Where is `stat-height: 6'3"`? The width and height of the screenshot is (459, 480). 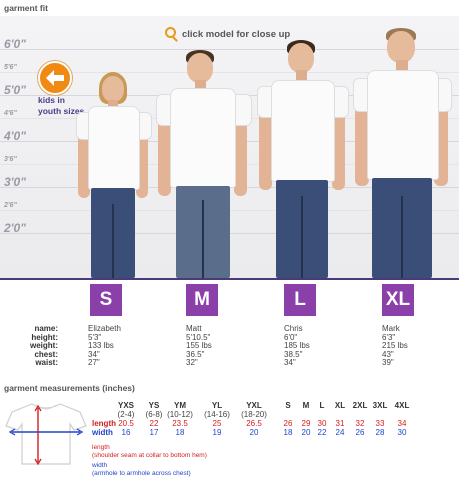
stat-height: 6'3" is located at coordinates (389, 337).